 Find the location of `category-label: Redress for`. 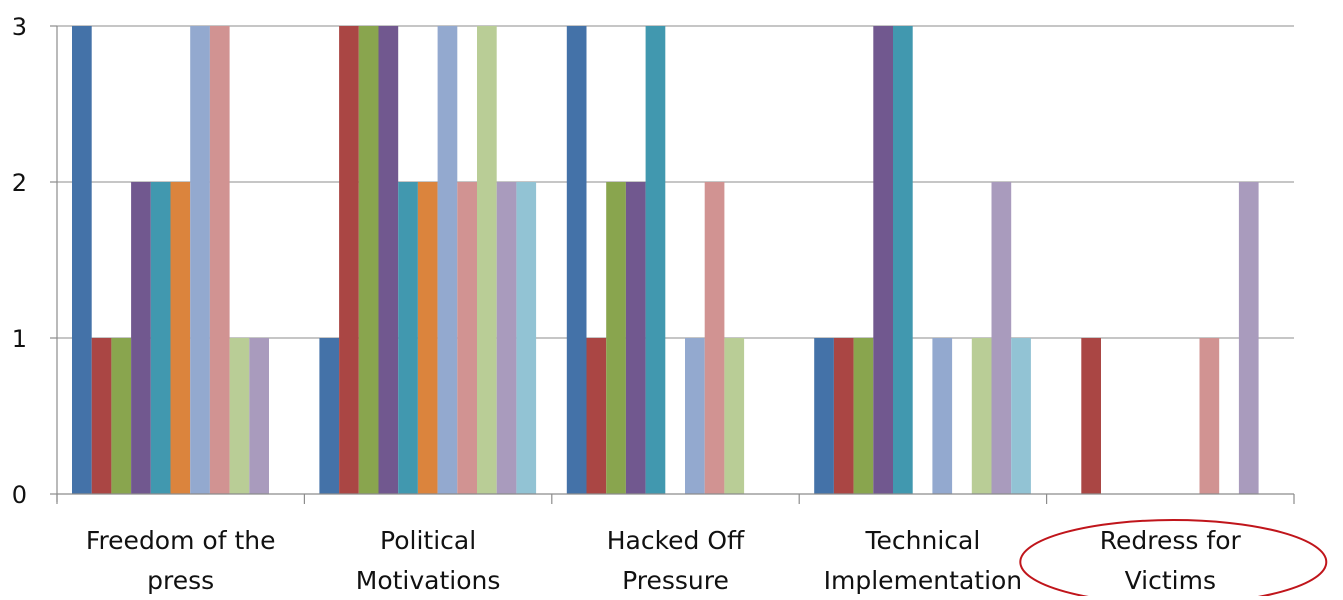

category-label: Redress for is located at coordinates (1171, 540).